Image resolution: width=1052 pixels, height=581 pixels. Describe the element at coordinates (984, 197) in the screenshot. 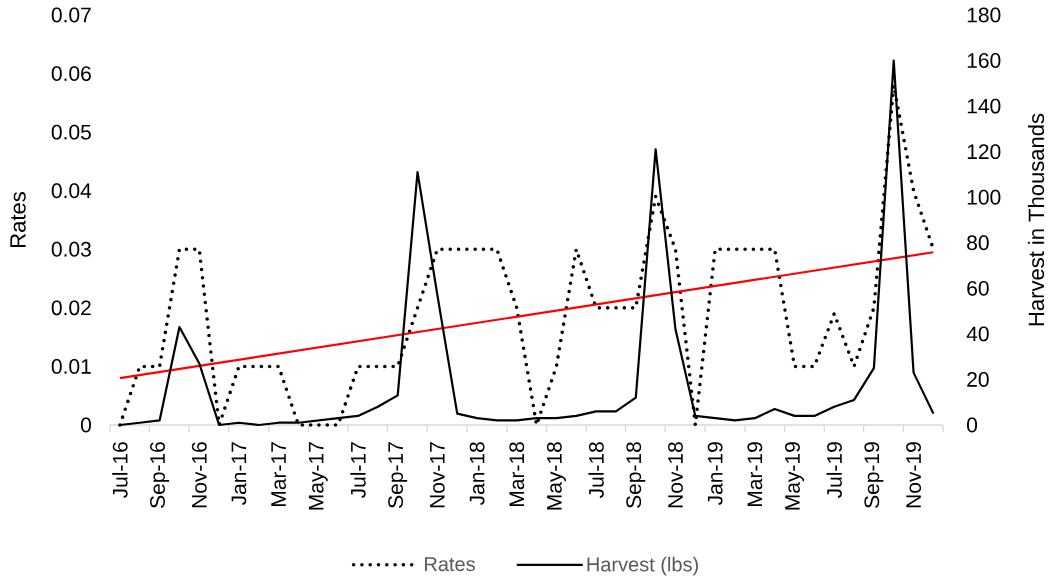

I see `y2-tick-label: 100` at that location.